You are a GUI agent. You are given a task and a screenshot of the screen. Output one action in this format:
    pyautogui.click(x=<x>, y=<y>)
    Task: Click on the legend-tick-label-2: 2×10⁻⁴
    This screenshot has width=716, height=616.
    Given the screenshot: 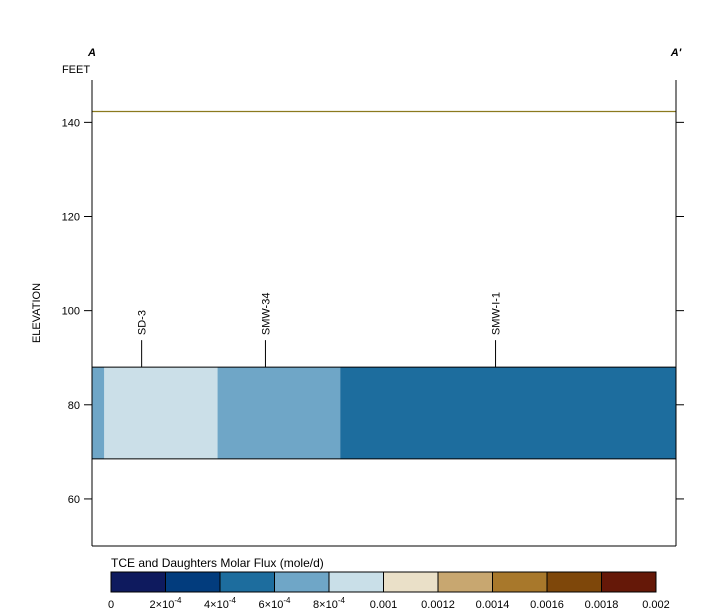 What is the action you would take?
    pyautogui.click(x=166, y=603)
    